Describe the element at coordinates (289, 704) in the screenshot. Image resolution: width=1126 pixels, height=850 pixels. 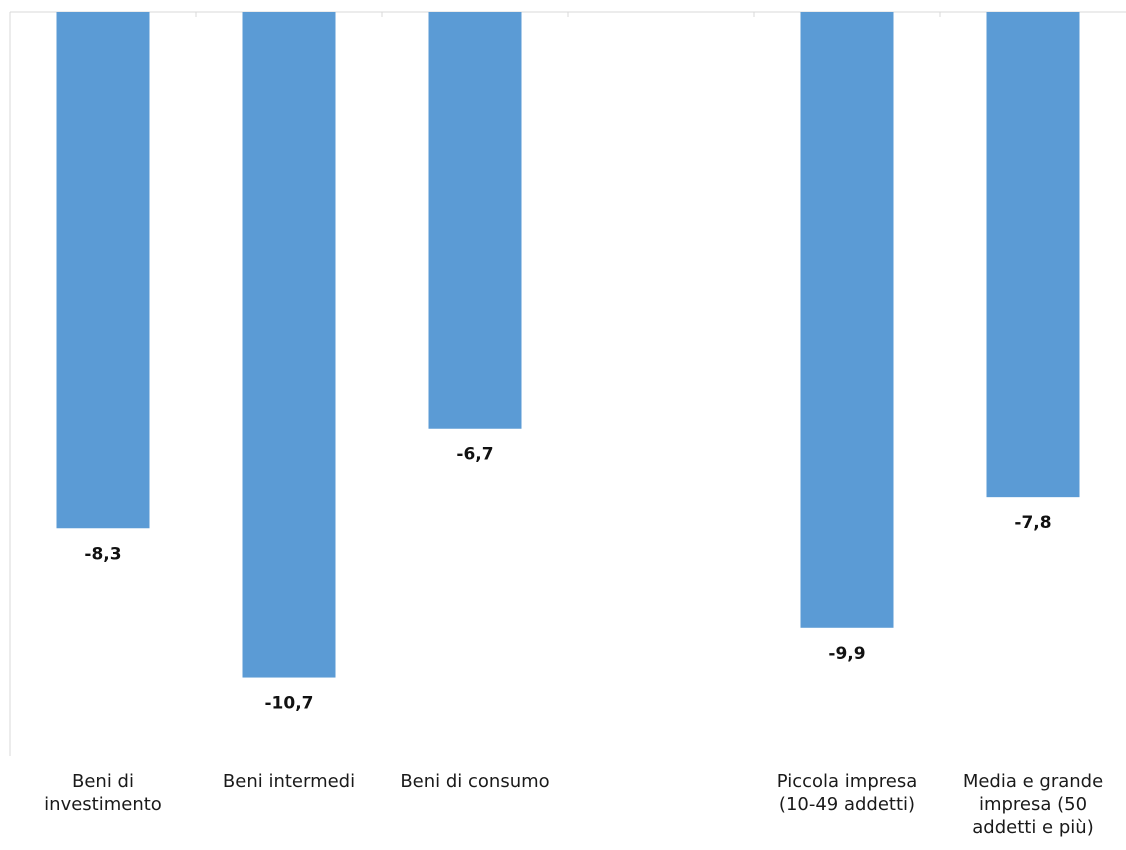
I see `data-label: -10,7` at that location.